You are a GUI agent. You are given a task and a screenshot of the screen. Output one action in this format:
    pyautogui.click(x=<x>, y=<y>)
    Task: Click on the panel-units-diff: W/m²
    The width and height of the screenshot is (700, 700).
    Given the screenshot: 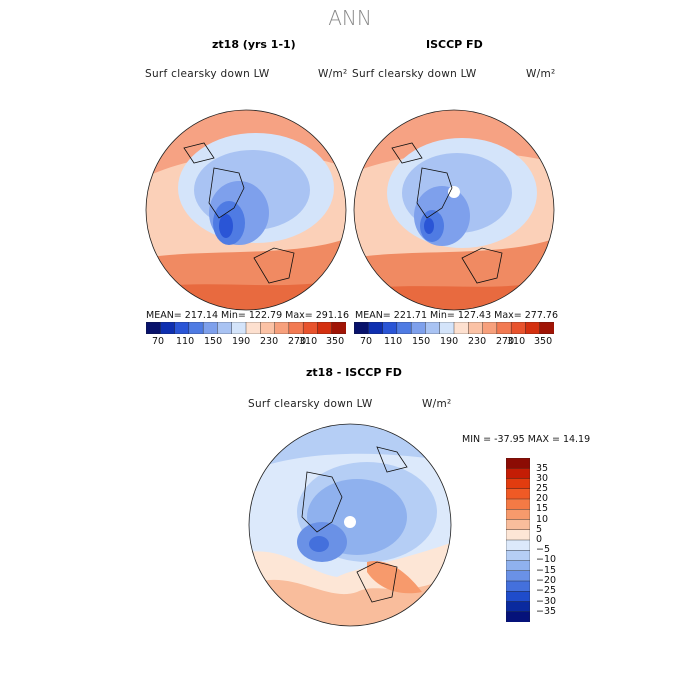 What is the action you would take?
    pyautogui.click(x=437, y=404)
    